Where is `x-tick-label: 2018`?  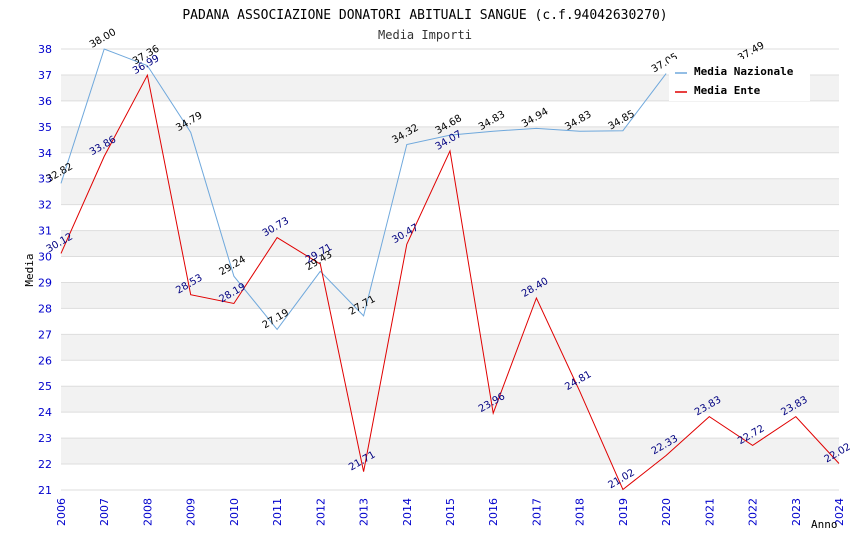 x-tick-label: 2018 is located at coordinates (580, 512).